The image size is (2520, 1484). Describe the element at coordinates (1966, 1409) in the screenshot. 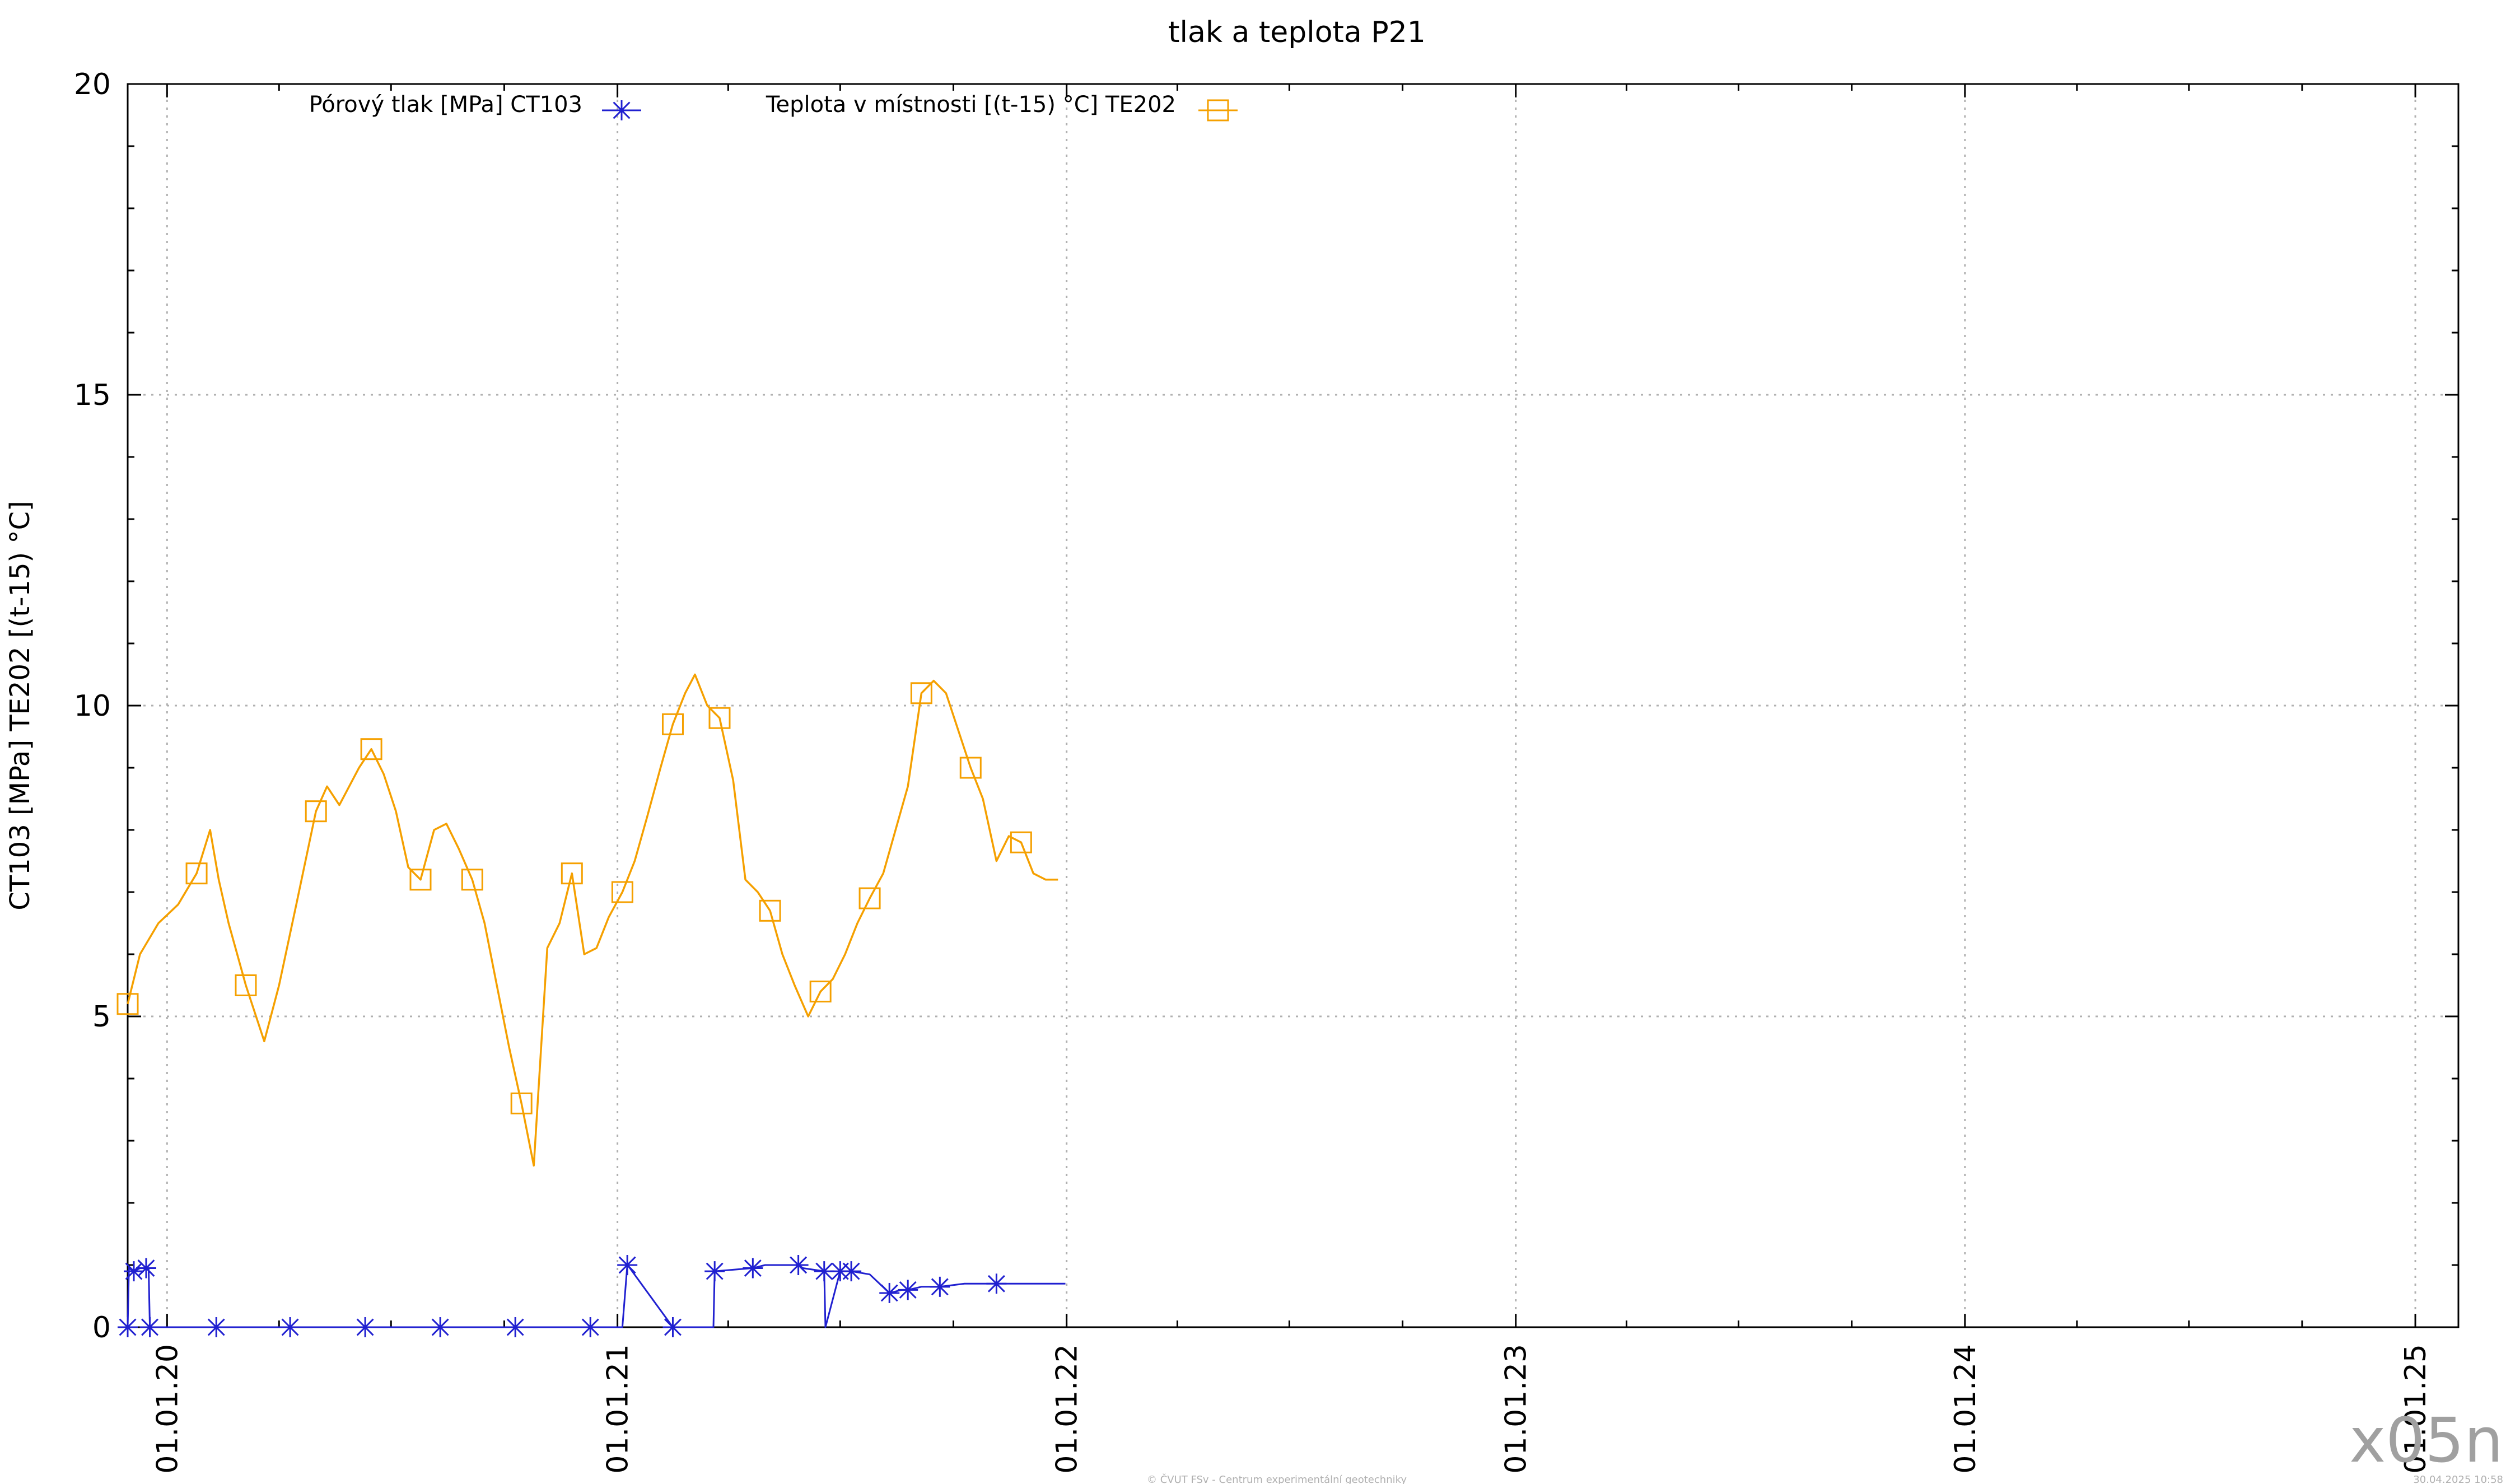

I see `x-tick-label: 01.01.24` at that location.